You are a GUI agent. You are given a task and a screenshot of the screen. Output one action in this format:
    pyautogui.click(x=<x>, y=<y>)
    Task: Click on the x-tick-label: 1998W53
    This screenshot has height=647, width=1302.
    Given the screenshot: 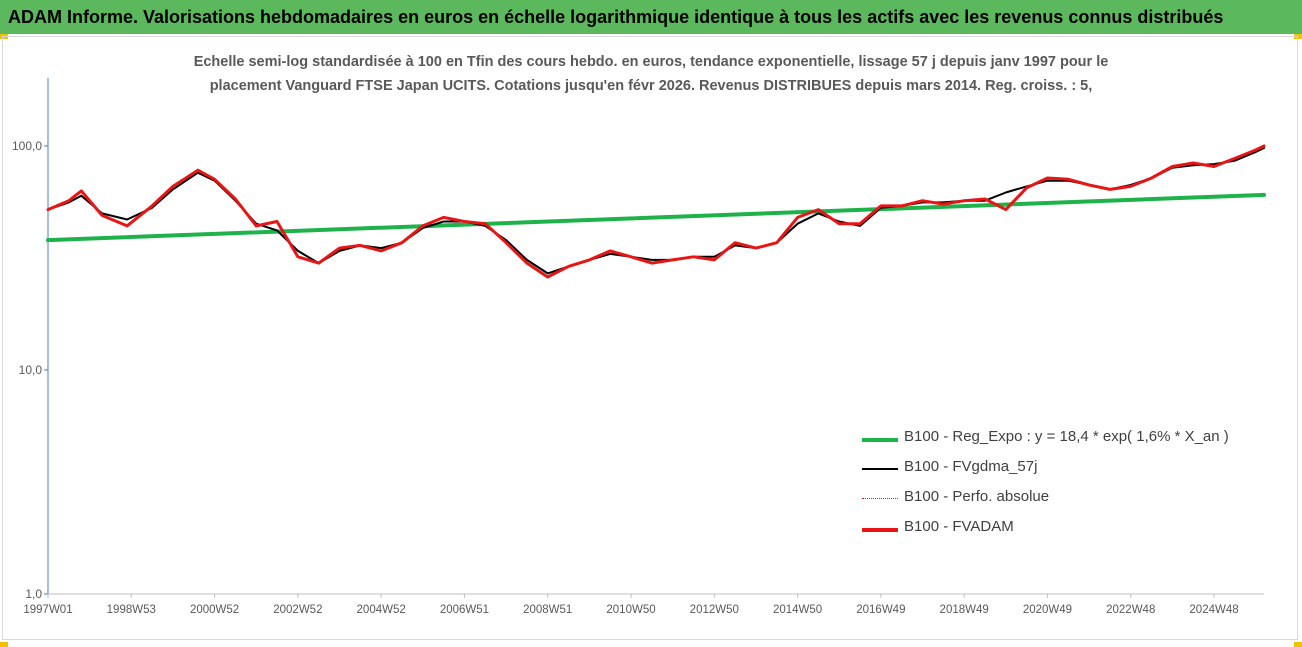 What is the action you would take?
    pyautogui.click(x=131, y=610)
    